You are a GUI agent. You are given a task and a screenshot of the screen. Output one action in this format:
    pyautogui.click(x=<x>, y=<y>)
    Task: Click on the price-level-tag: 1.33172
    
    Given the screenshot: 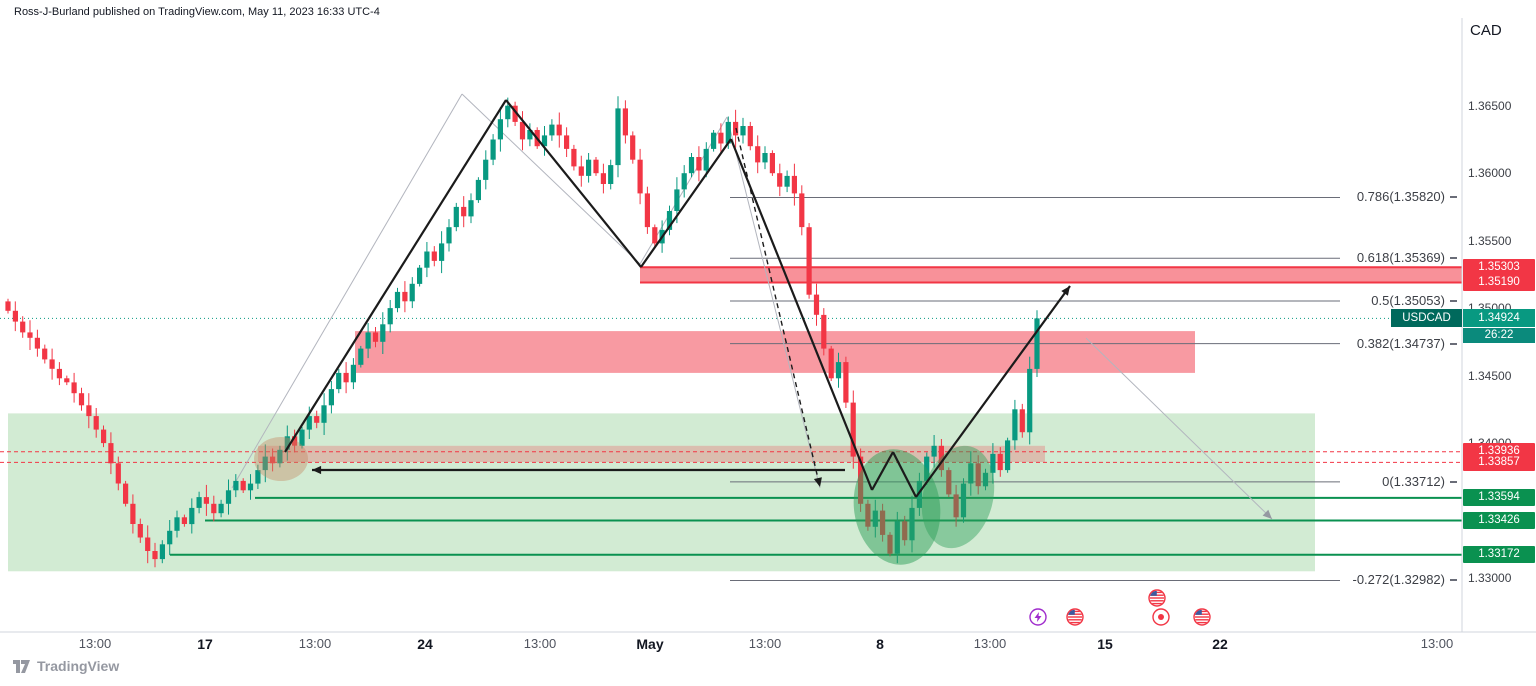 What is the action you would take?
    pyautogui.click(x=1499, y=555)
    